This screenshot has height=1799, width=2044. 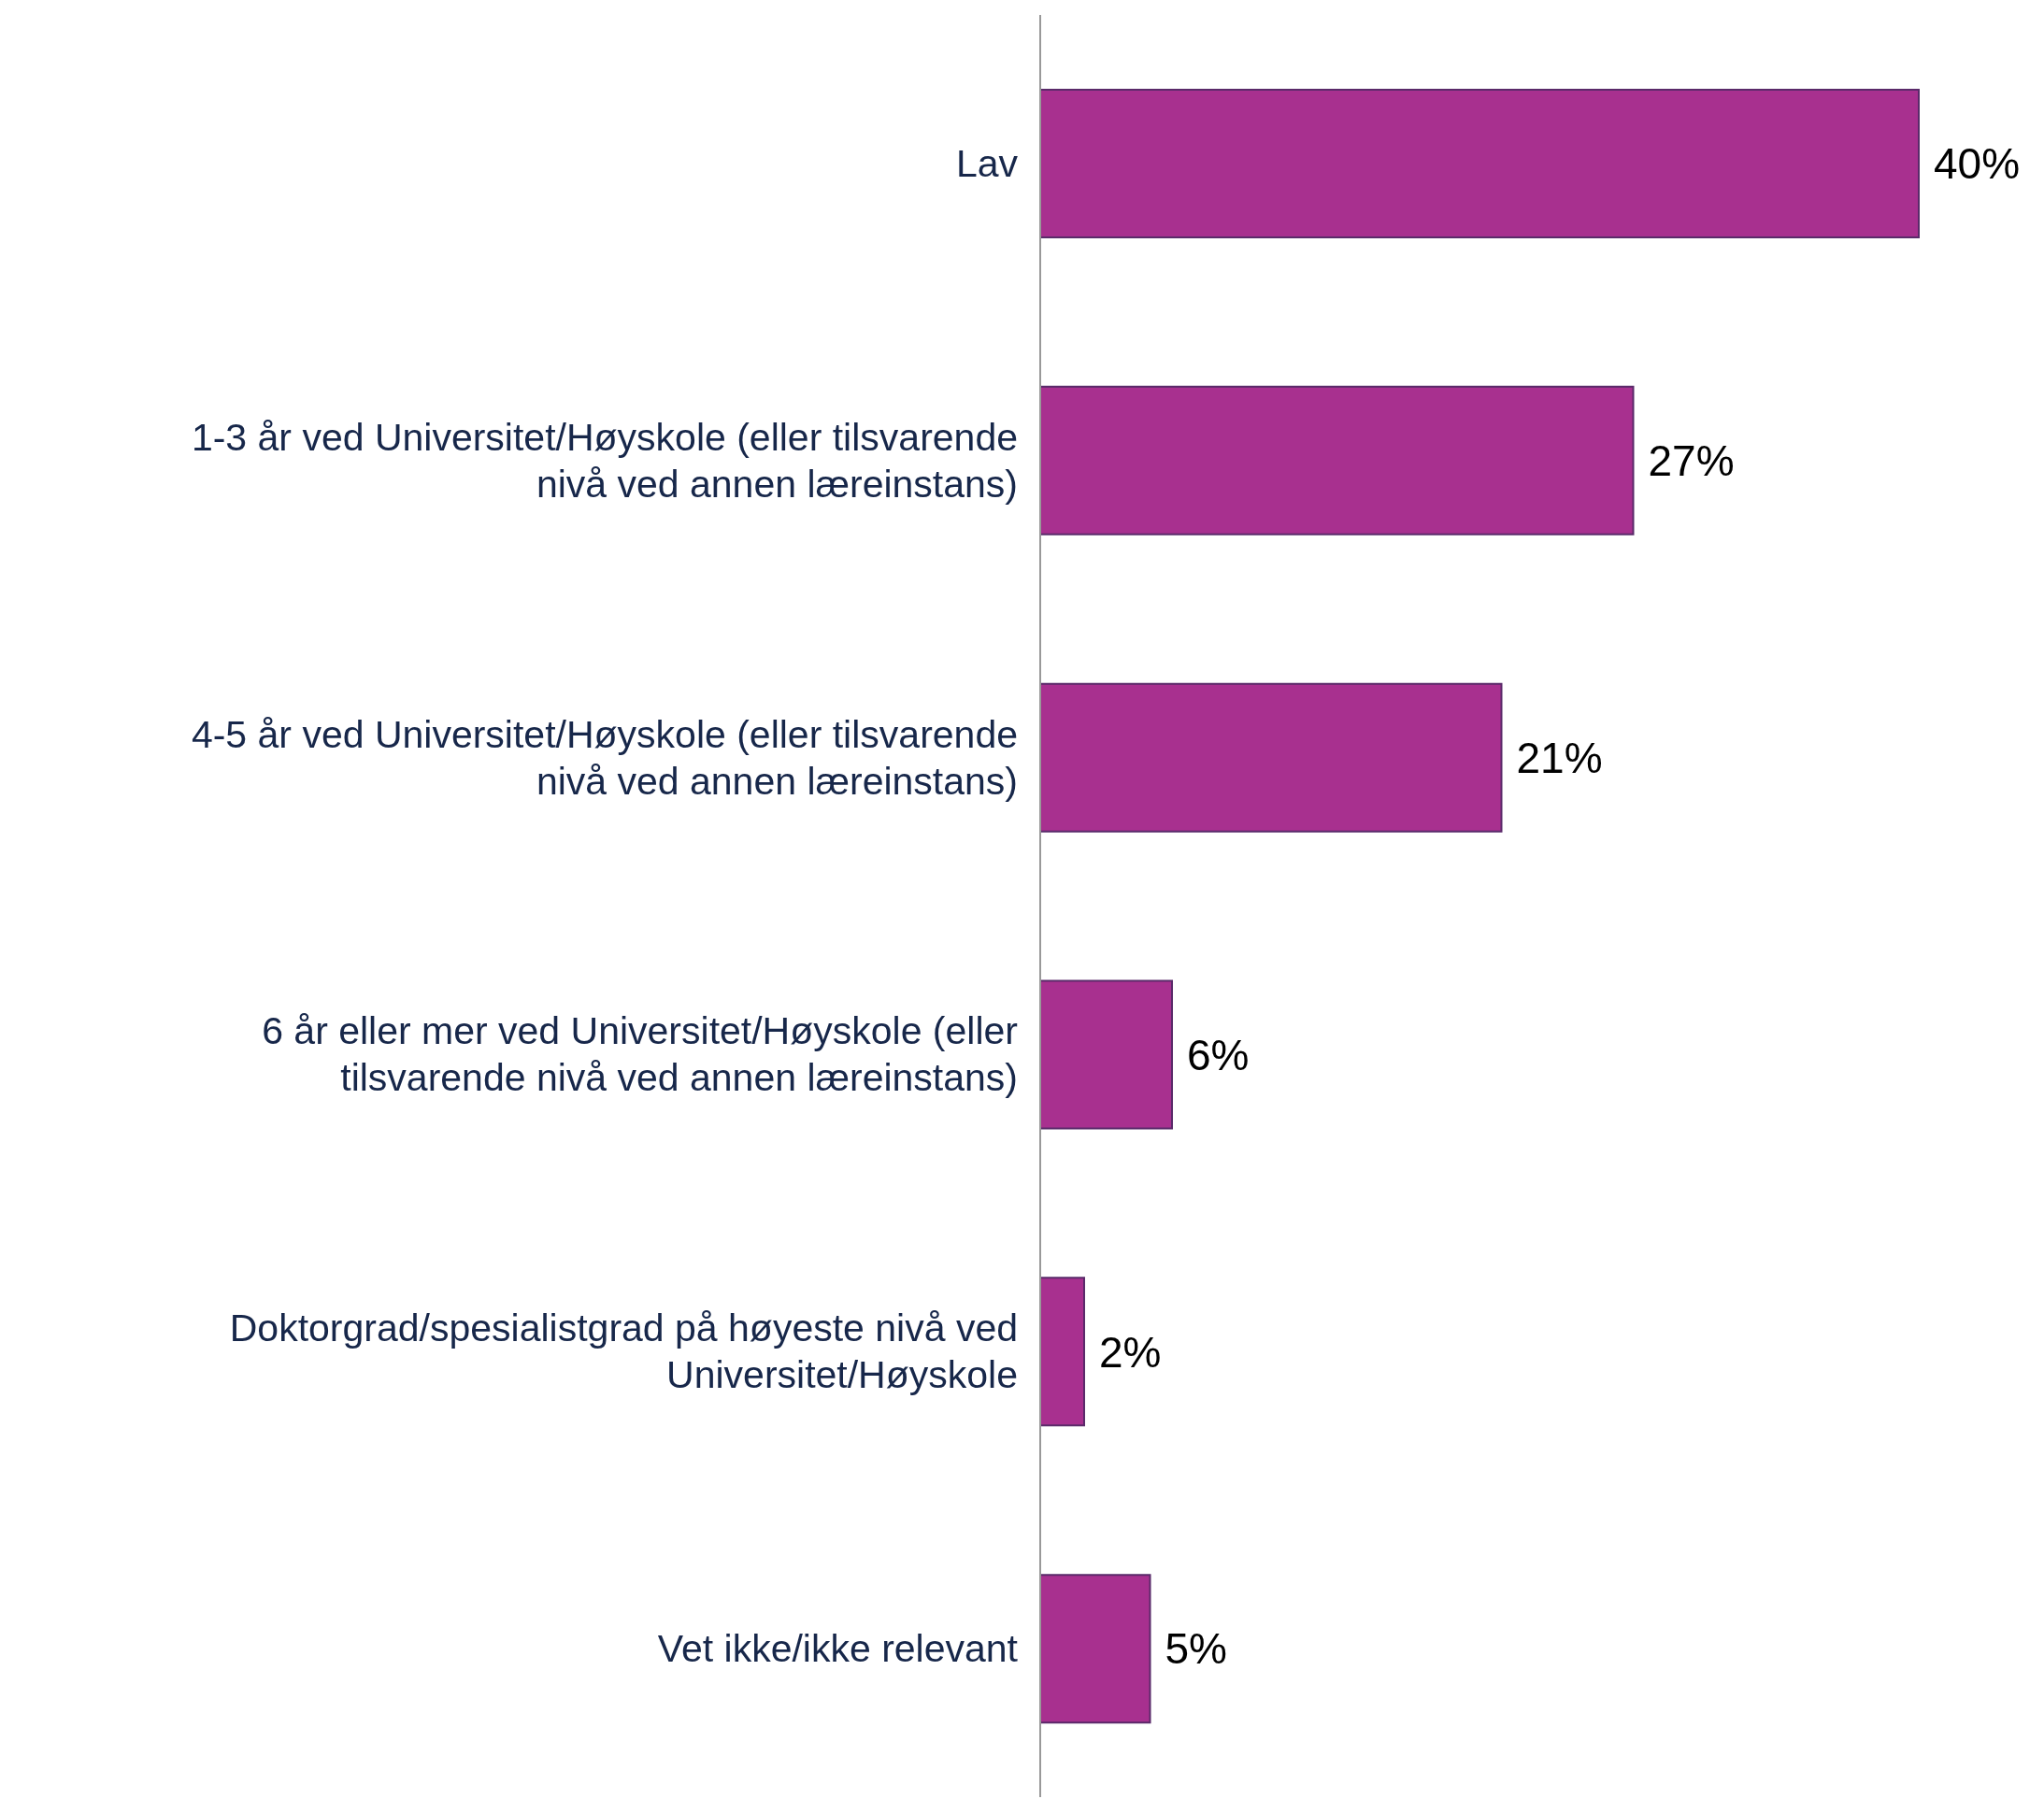 What do you see at coordinates (987, 163) in the screenshot?
I see `y-tick-label: Lav` at bounding box center [987, 163].